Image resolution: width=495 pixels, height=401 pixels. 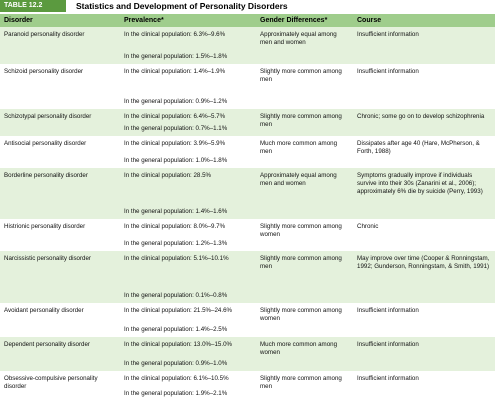 What do you see at coordinates (44, 34) in the screenshot?
I see `disorder: Paranoid personality disorder` at bounding box center [44, 34].